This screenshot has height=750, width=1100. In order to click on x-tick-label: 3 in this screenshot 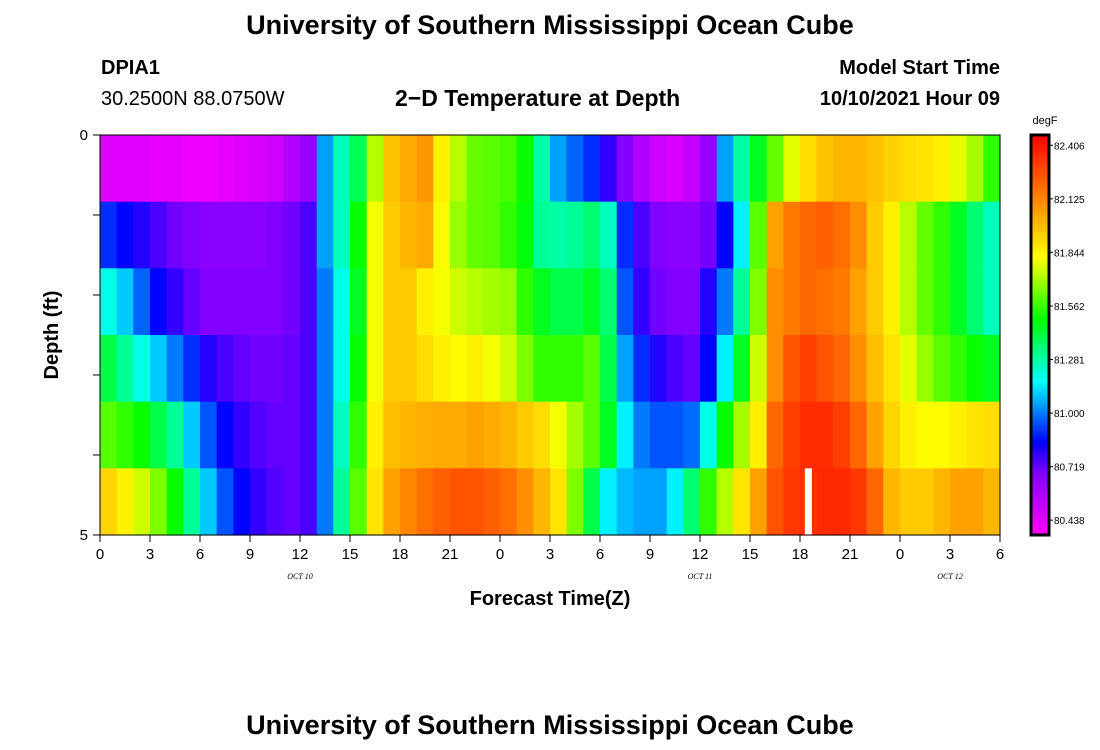, I will do `click(150, 554)`.